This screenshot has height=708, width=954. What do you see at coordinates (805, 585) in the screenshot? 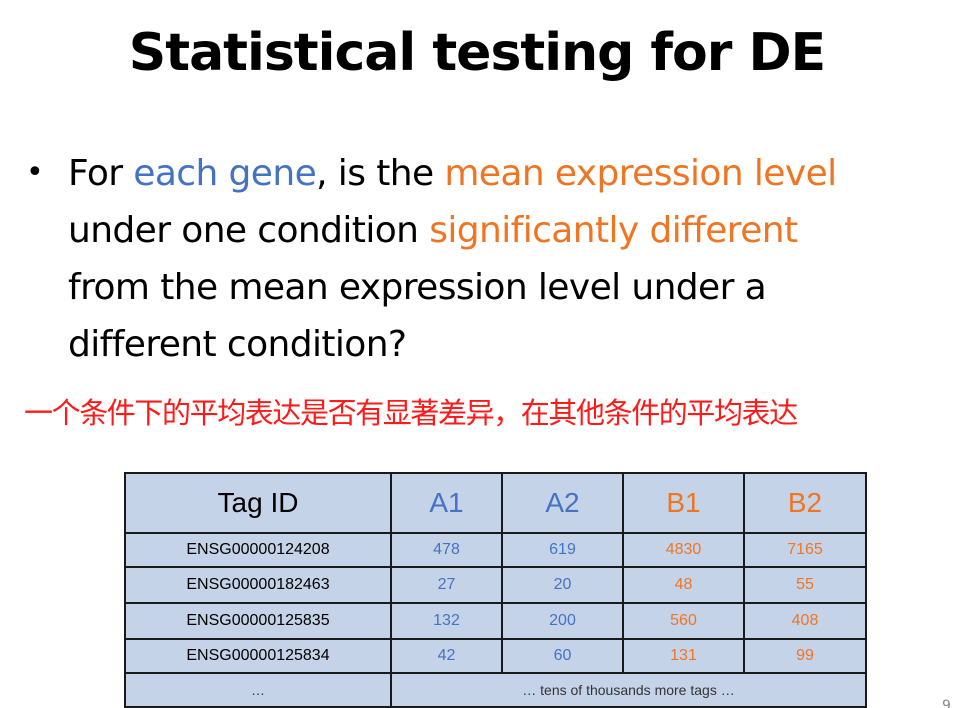
I see `cell-b2: 55` at bounding box center [805, 585].